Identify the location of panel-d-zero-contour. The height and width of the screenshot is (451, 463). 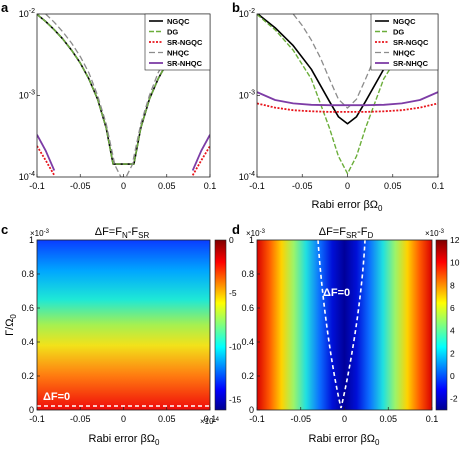
(341, 324).